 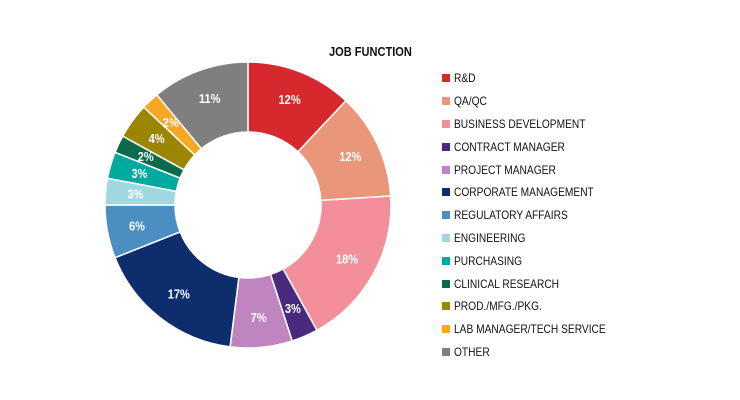 I want to click on legend-item: PURCHASING, so click(x=537, y=260).